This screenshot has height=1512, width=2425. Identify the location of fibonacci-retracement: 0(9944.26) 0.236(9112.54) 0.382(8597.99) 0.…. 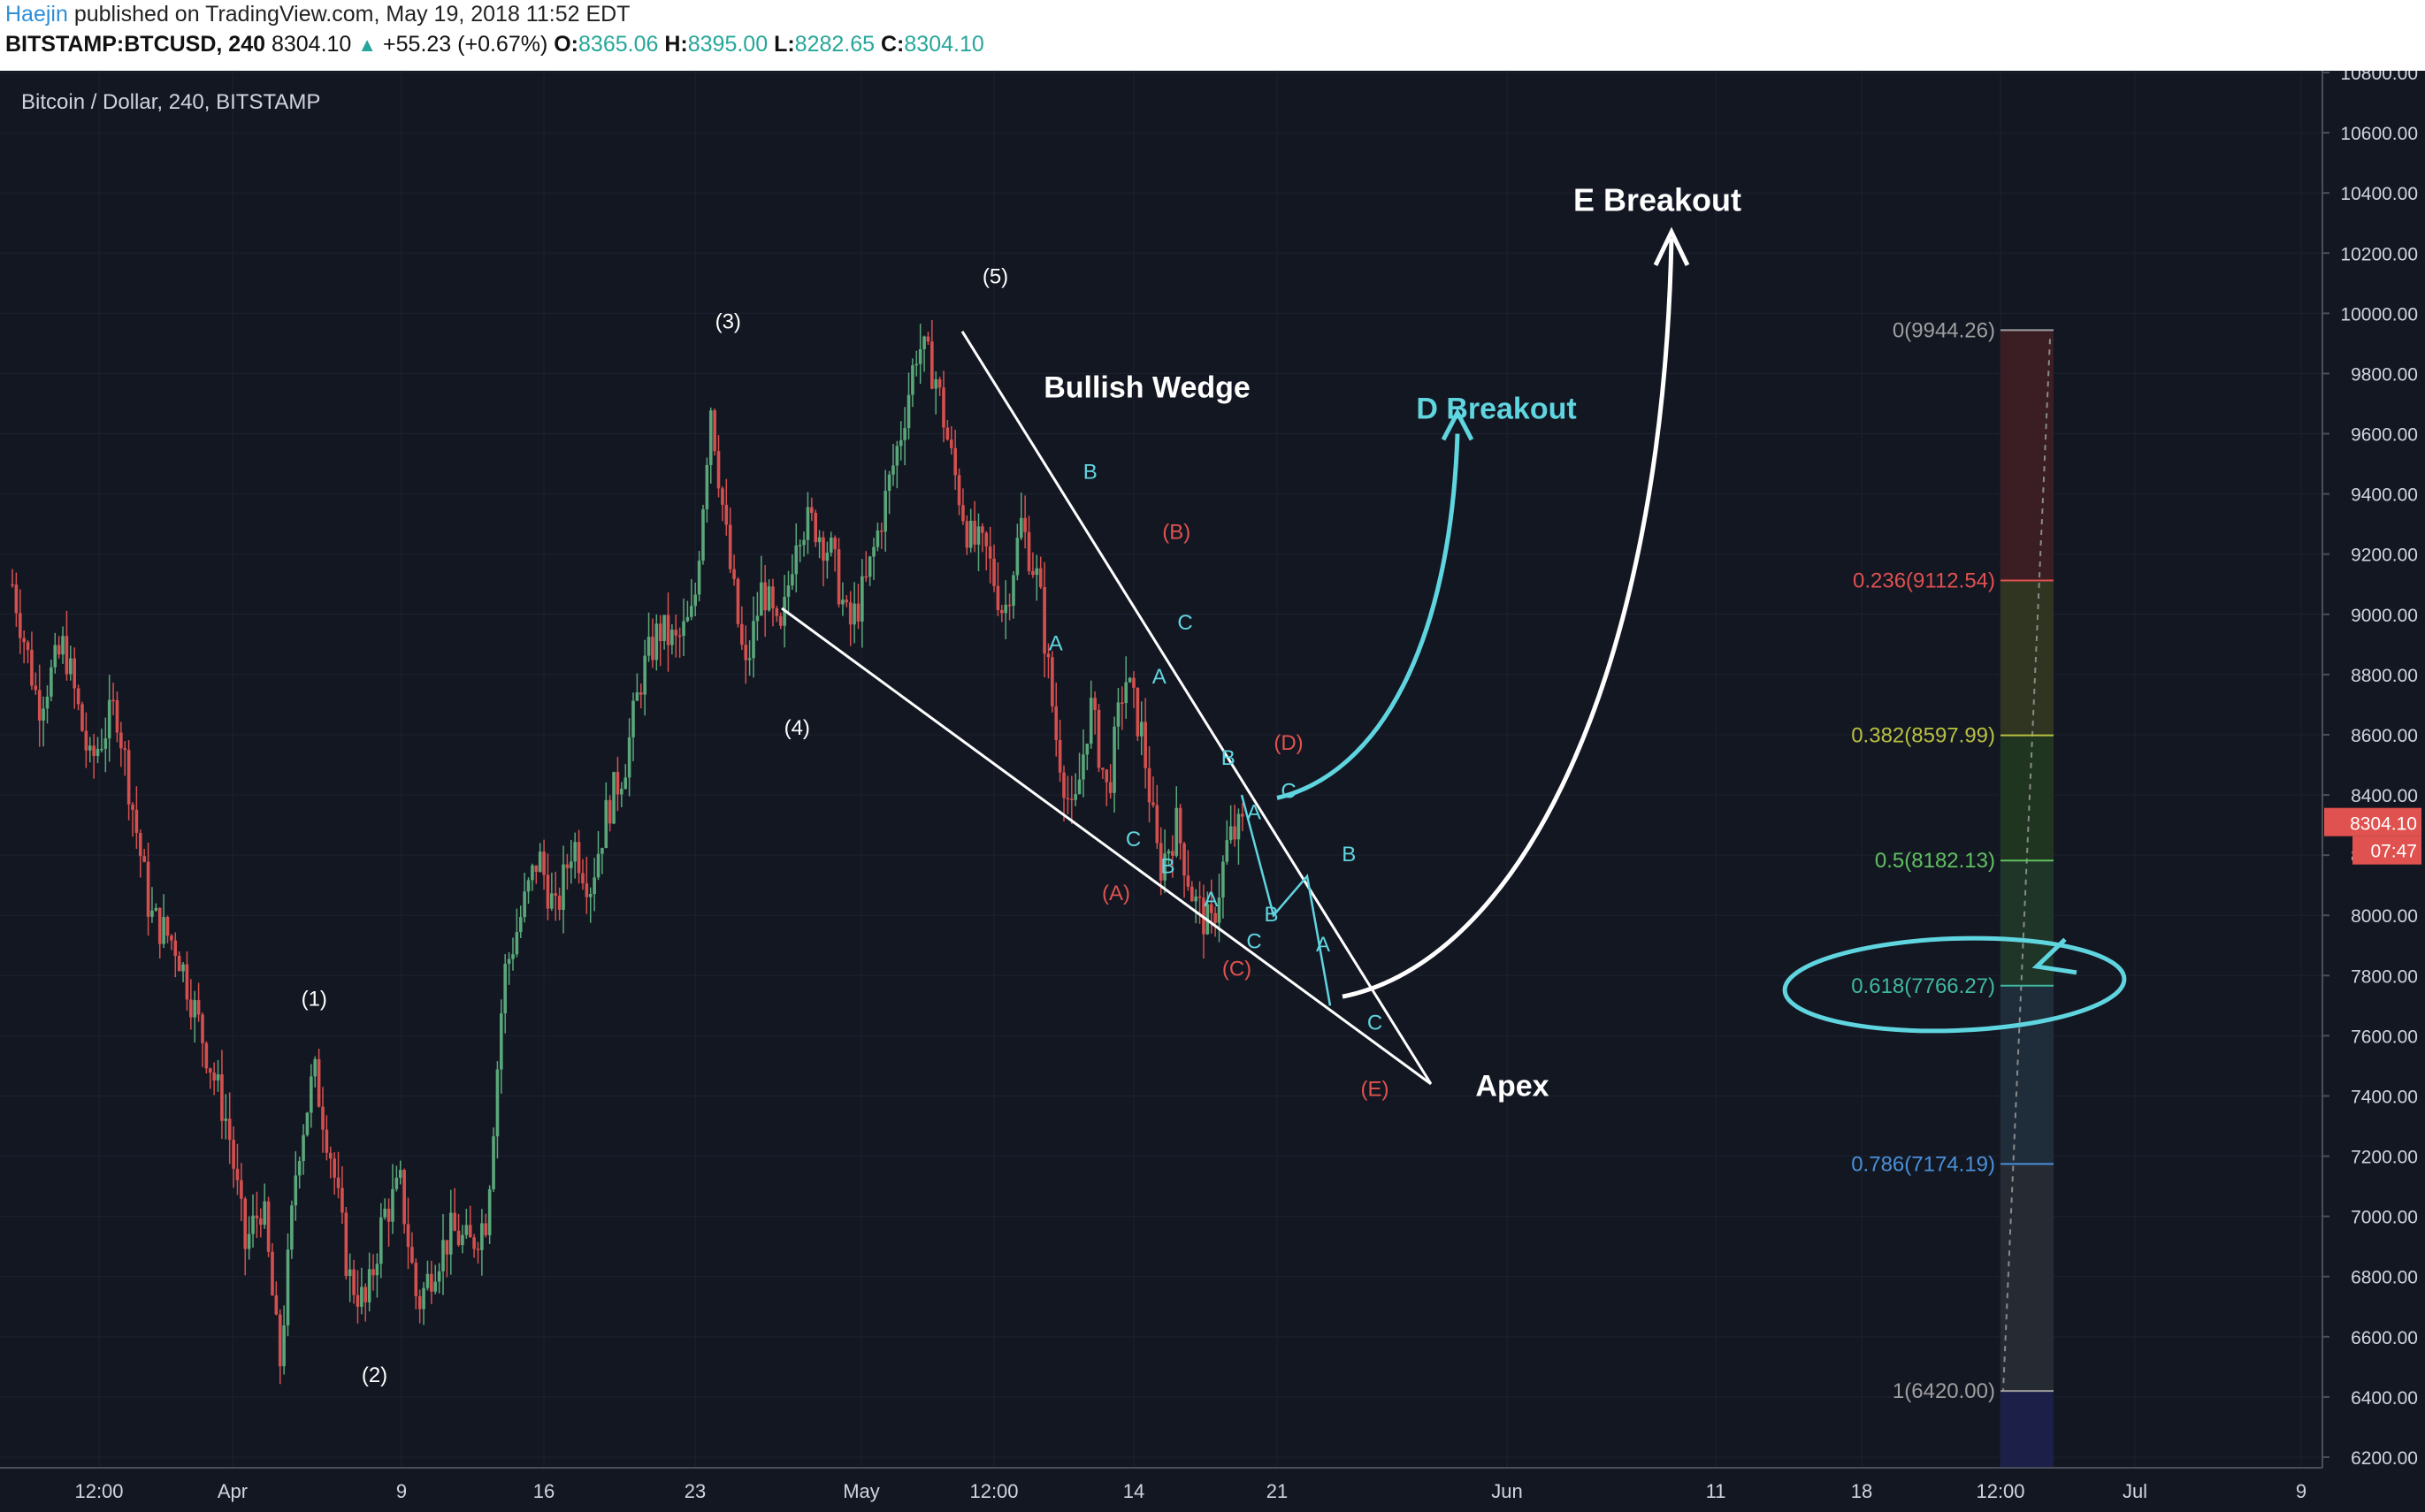
(1952, 893).